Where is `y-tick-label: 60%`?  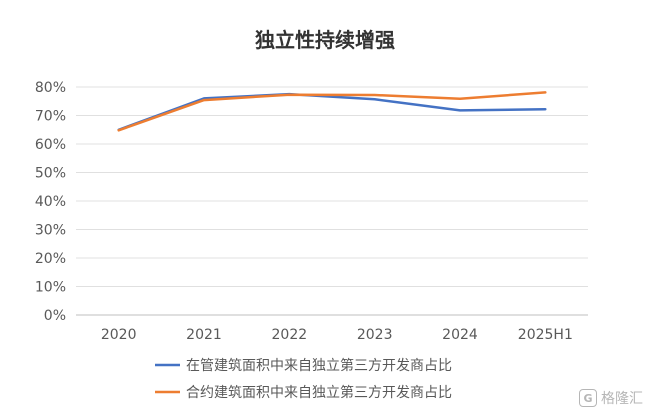
y-tick-label: 60% is located at coordinates (50, 145).